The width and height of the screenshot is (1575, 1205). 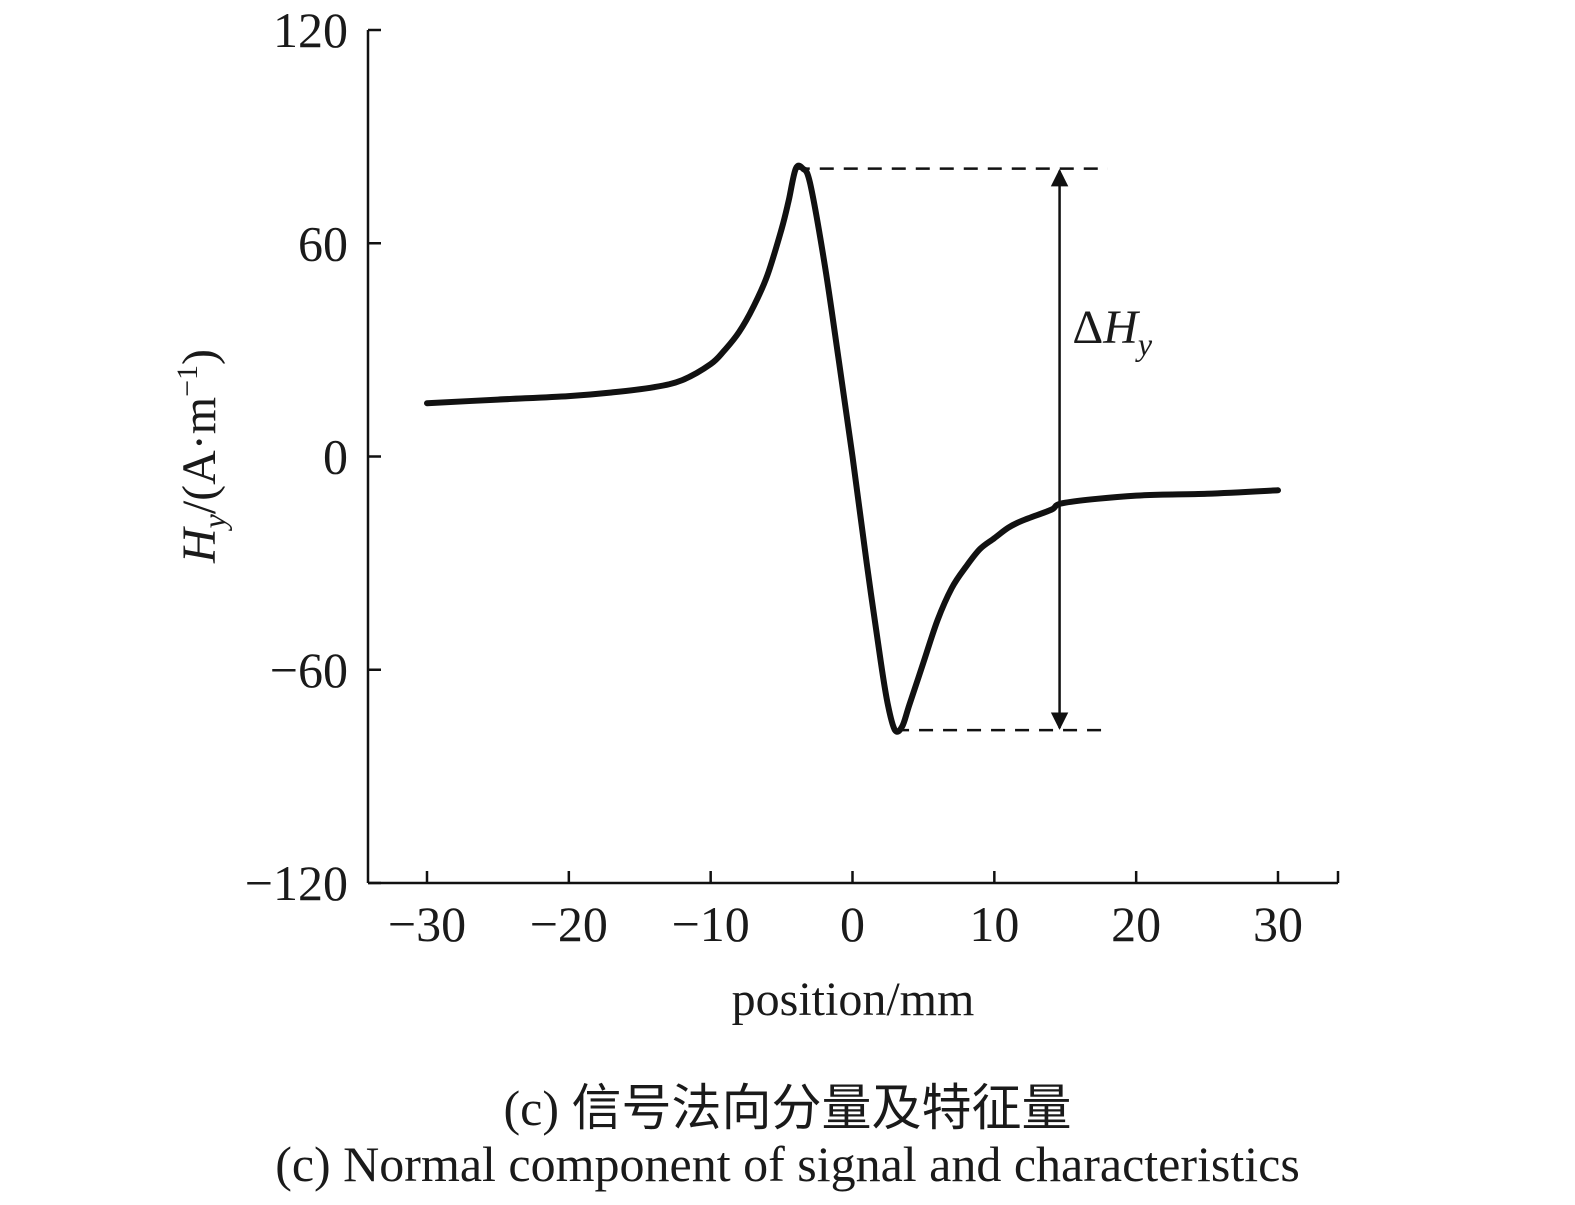 What do you see at coordinates (323, 243) in the screenshot?
I see `y-tick-label: 60` at bounding box center [323, 243].